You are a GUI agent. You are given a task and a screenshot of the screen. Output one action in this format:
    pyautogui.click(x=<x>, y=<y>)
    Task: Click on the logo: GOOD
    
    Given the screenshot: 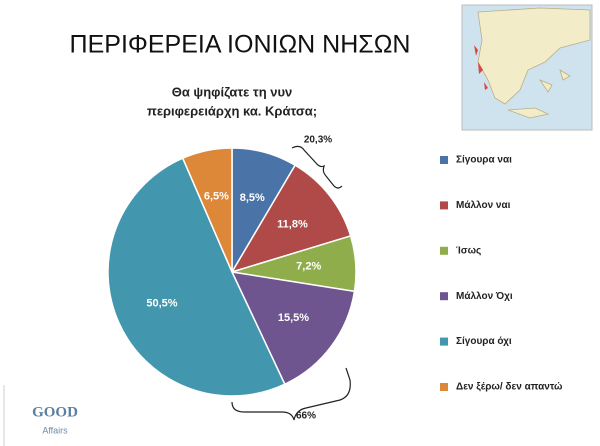 What is the action you would take?
    pyautogui.click(x=55, y=412)
    